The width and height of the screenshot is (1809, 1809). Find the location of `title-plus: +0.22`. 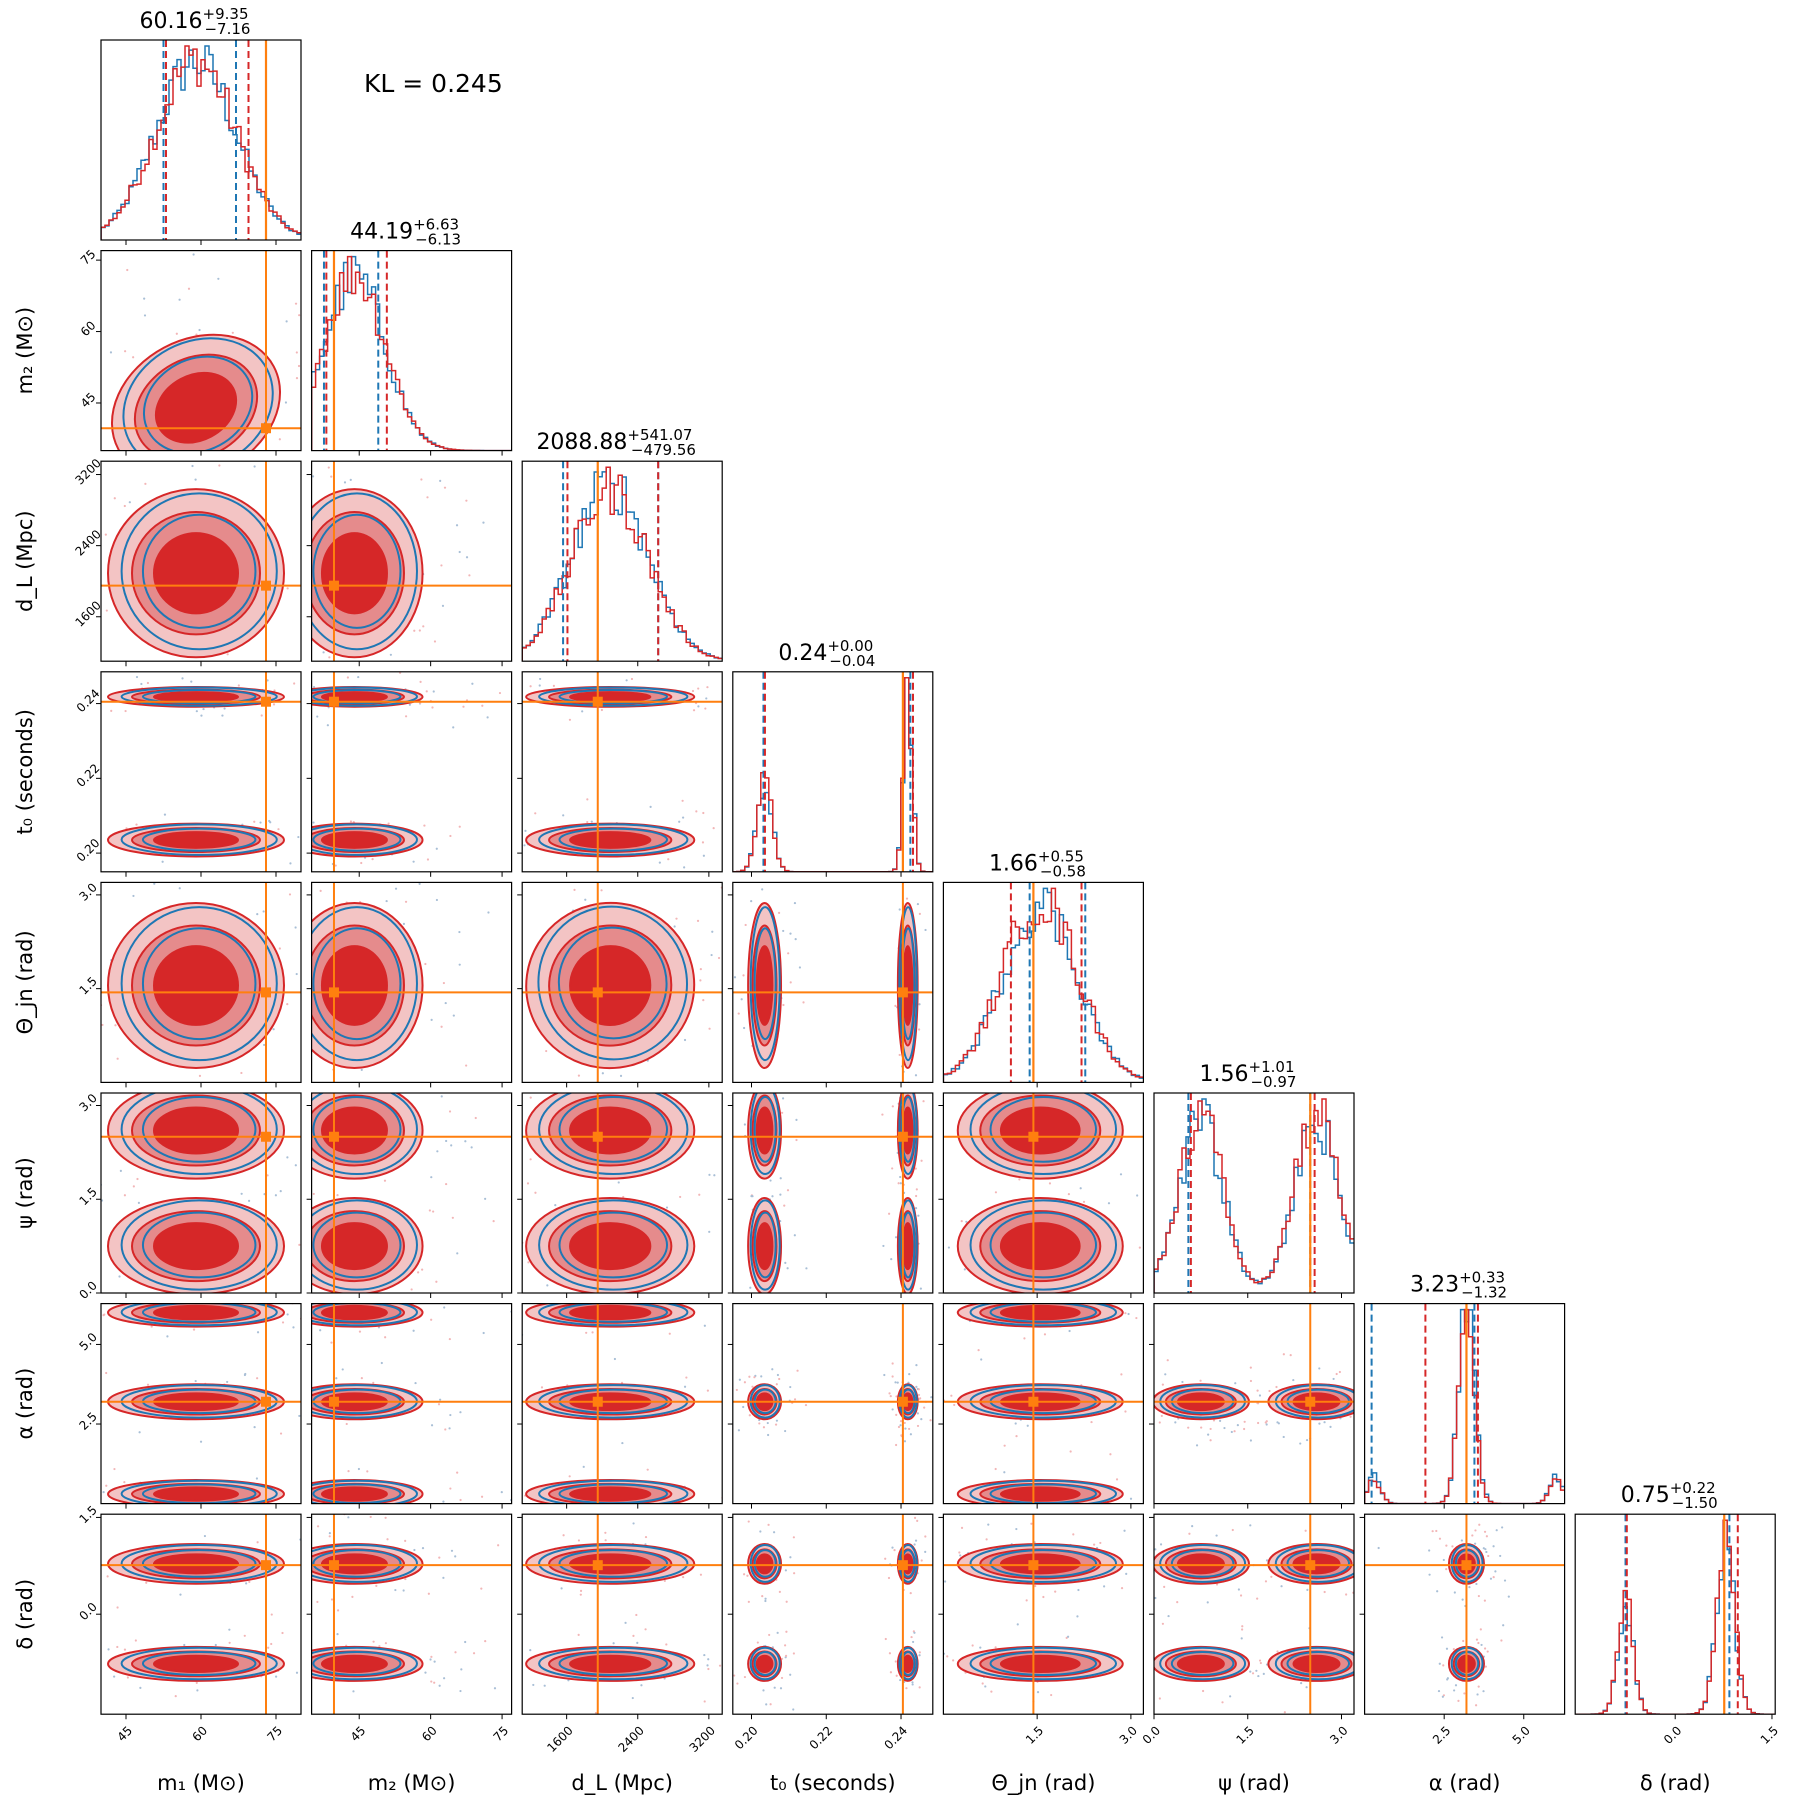

title-plus: +0.22 is located at coordinates (1693, 1488).